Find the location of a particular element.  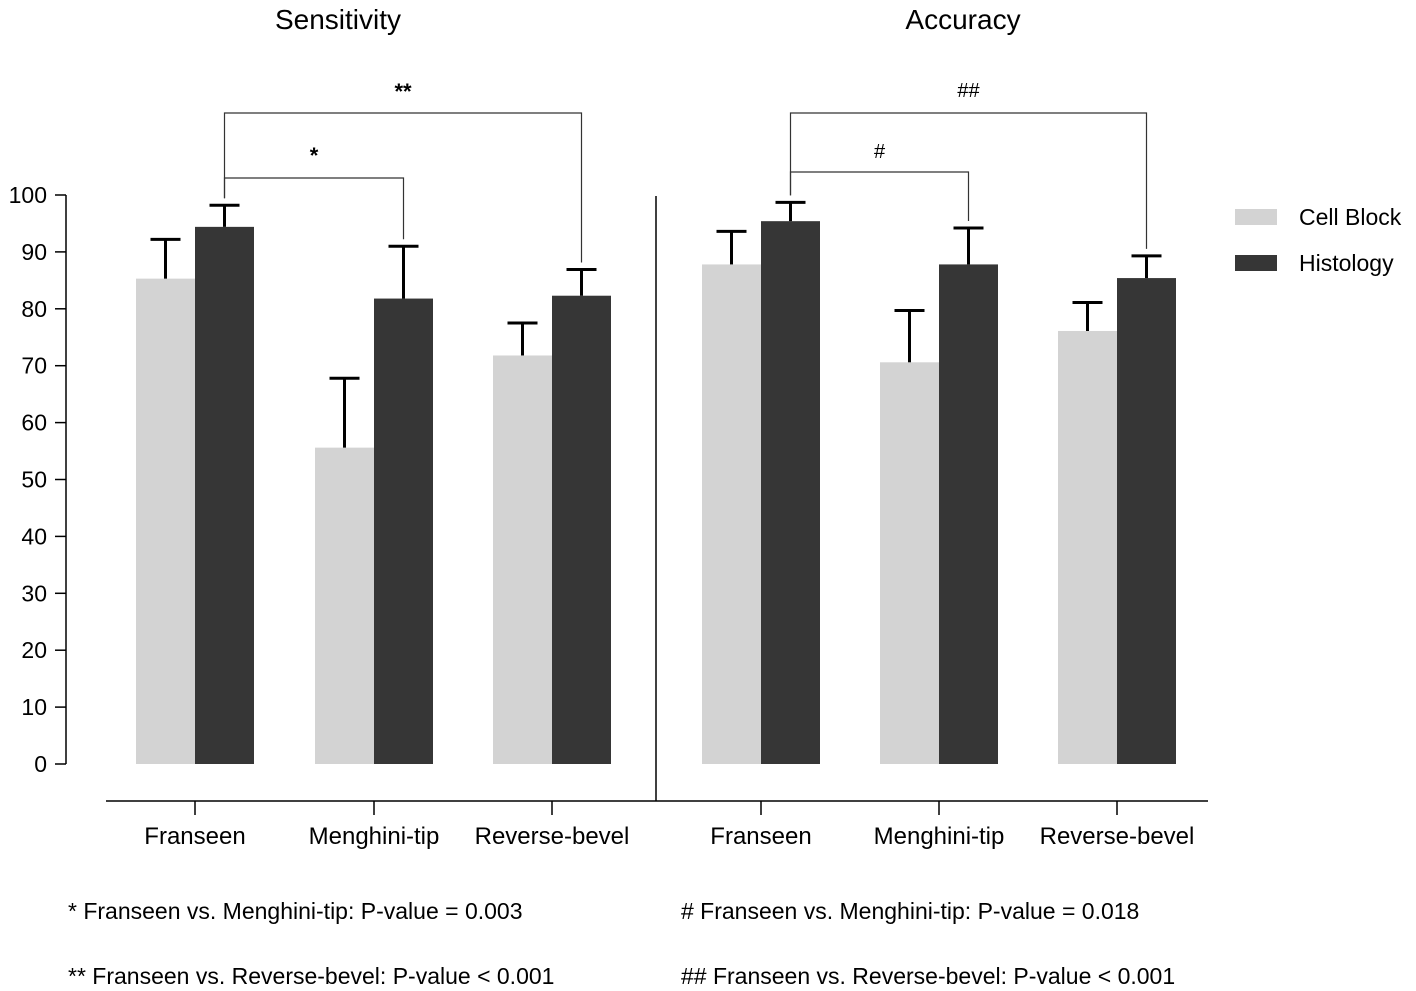

panel-title-sensitivity: Sensitivity is located at coordinates (338, 19).